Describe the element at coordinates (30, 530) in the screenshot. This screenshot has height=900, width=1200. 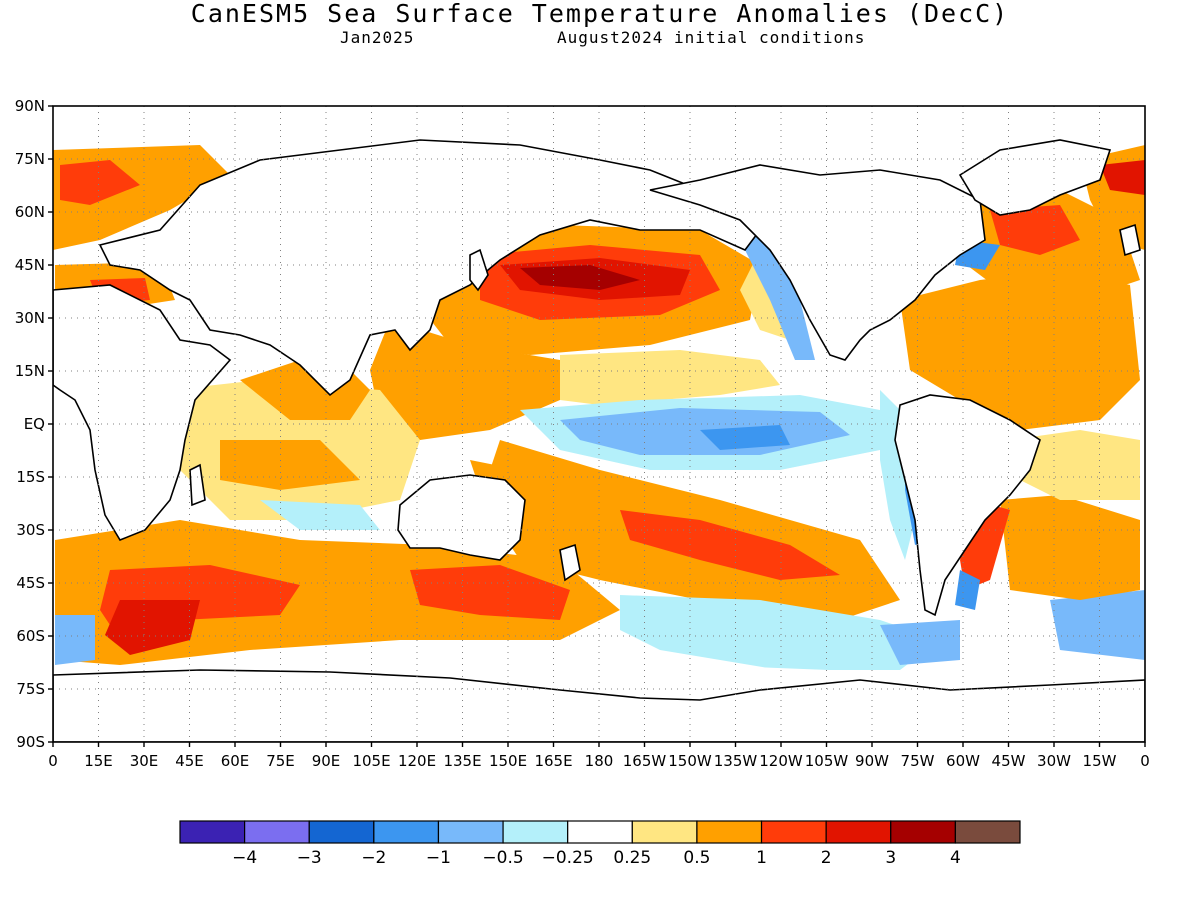
I see `lat-tick-label: 30S` at that location.